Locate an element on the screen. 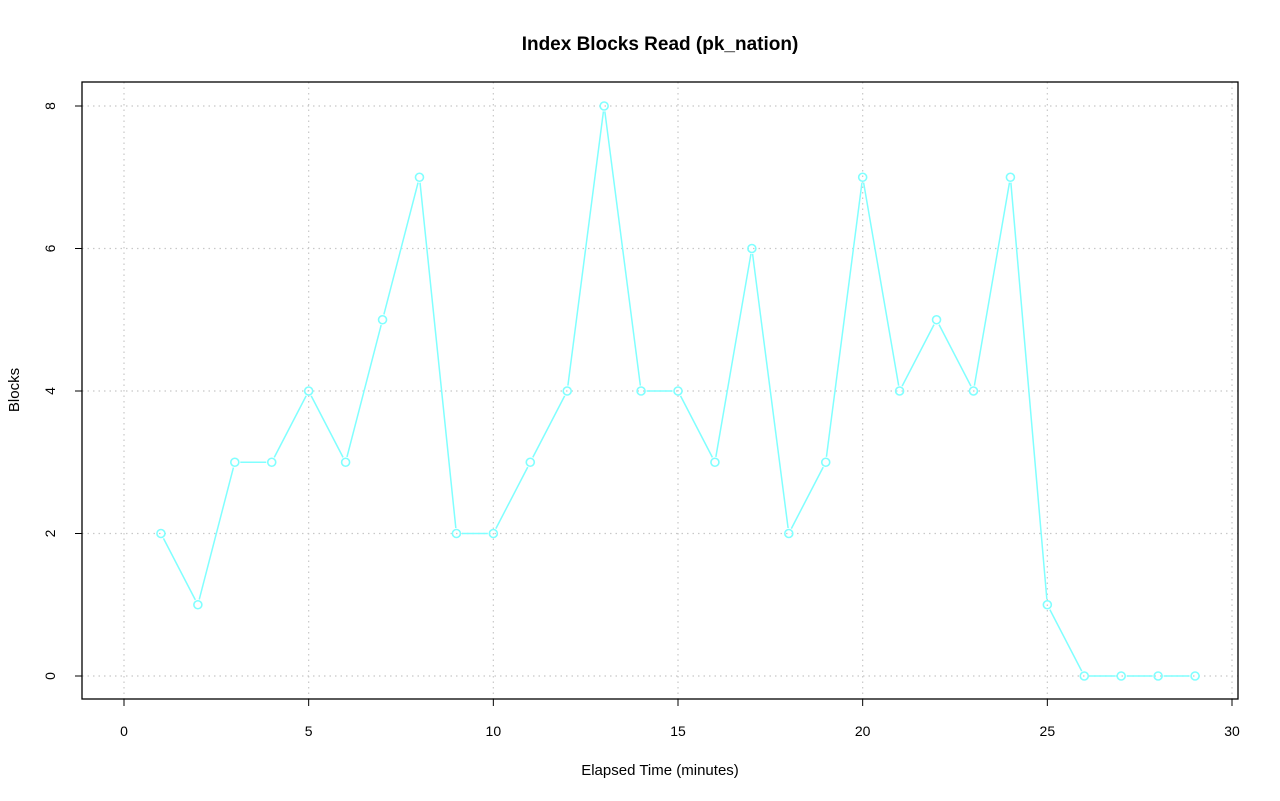  x-tick-label: 15 is located at coordinates (678, 731).